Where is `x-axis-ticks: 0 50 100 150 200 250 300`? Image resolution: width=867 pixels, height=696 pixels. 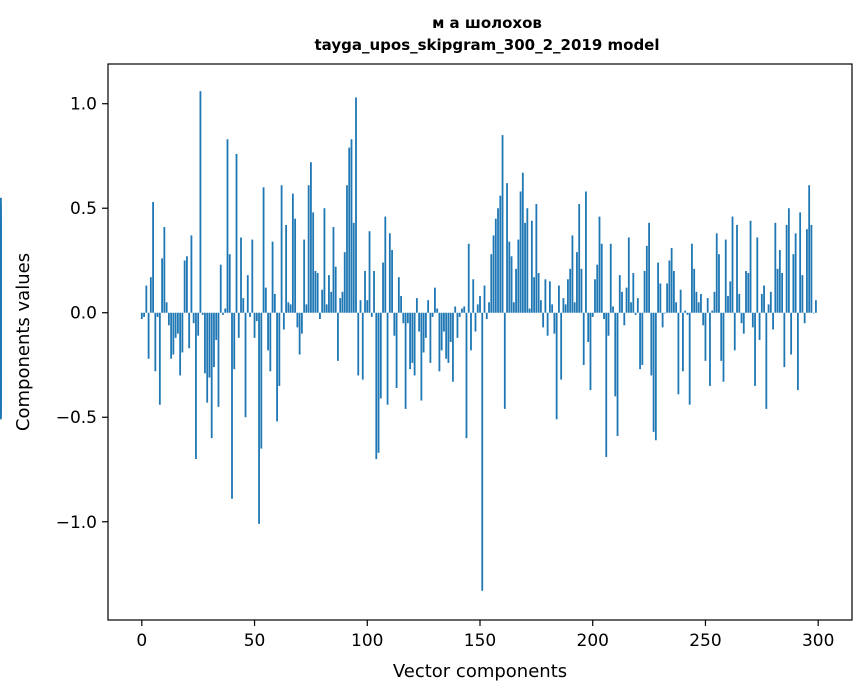 x-axis-ticks: 0 50 100 150 200 250 300 is located at coordinates (485, 635).